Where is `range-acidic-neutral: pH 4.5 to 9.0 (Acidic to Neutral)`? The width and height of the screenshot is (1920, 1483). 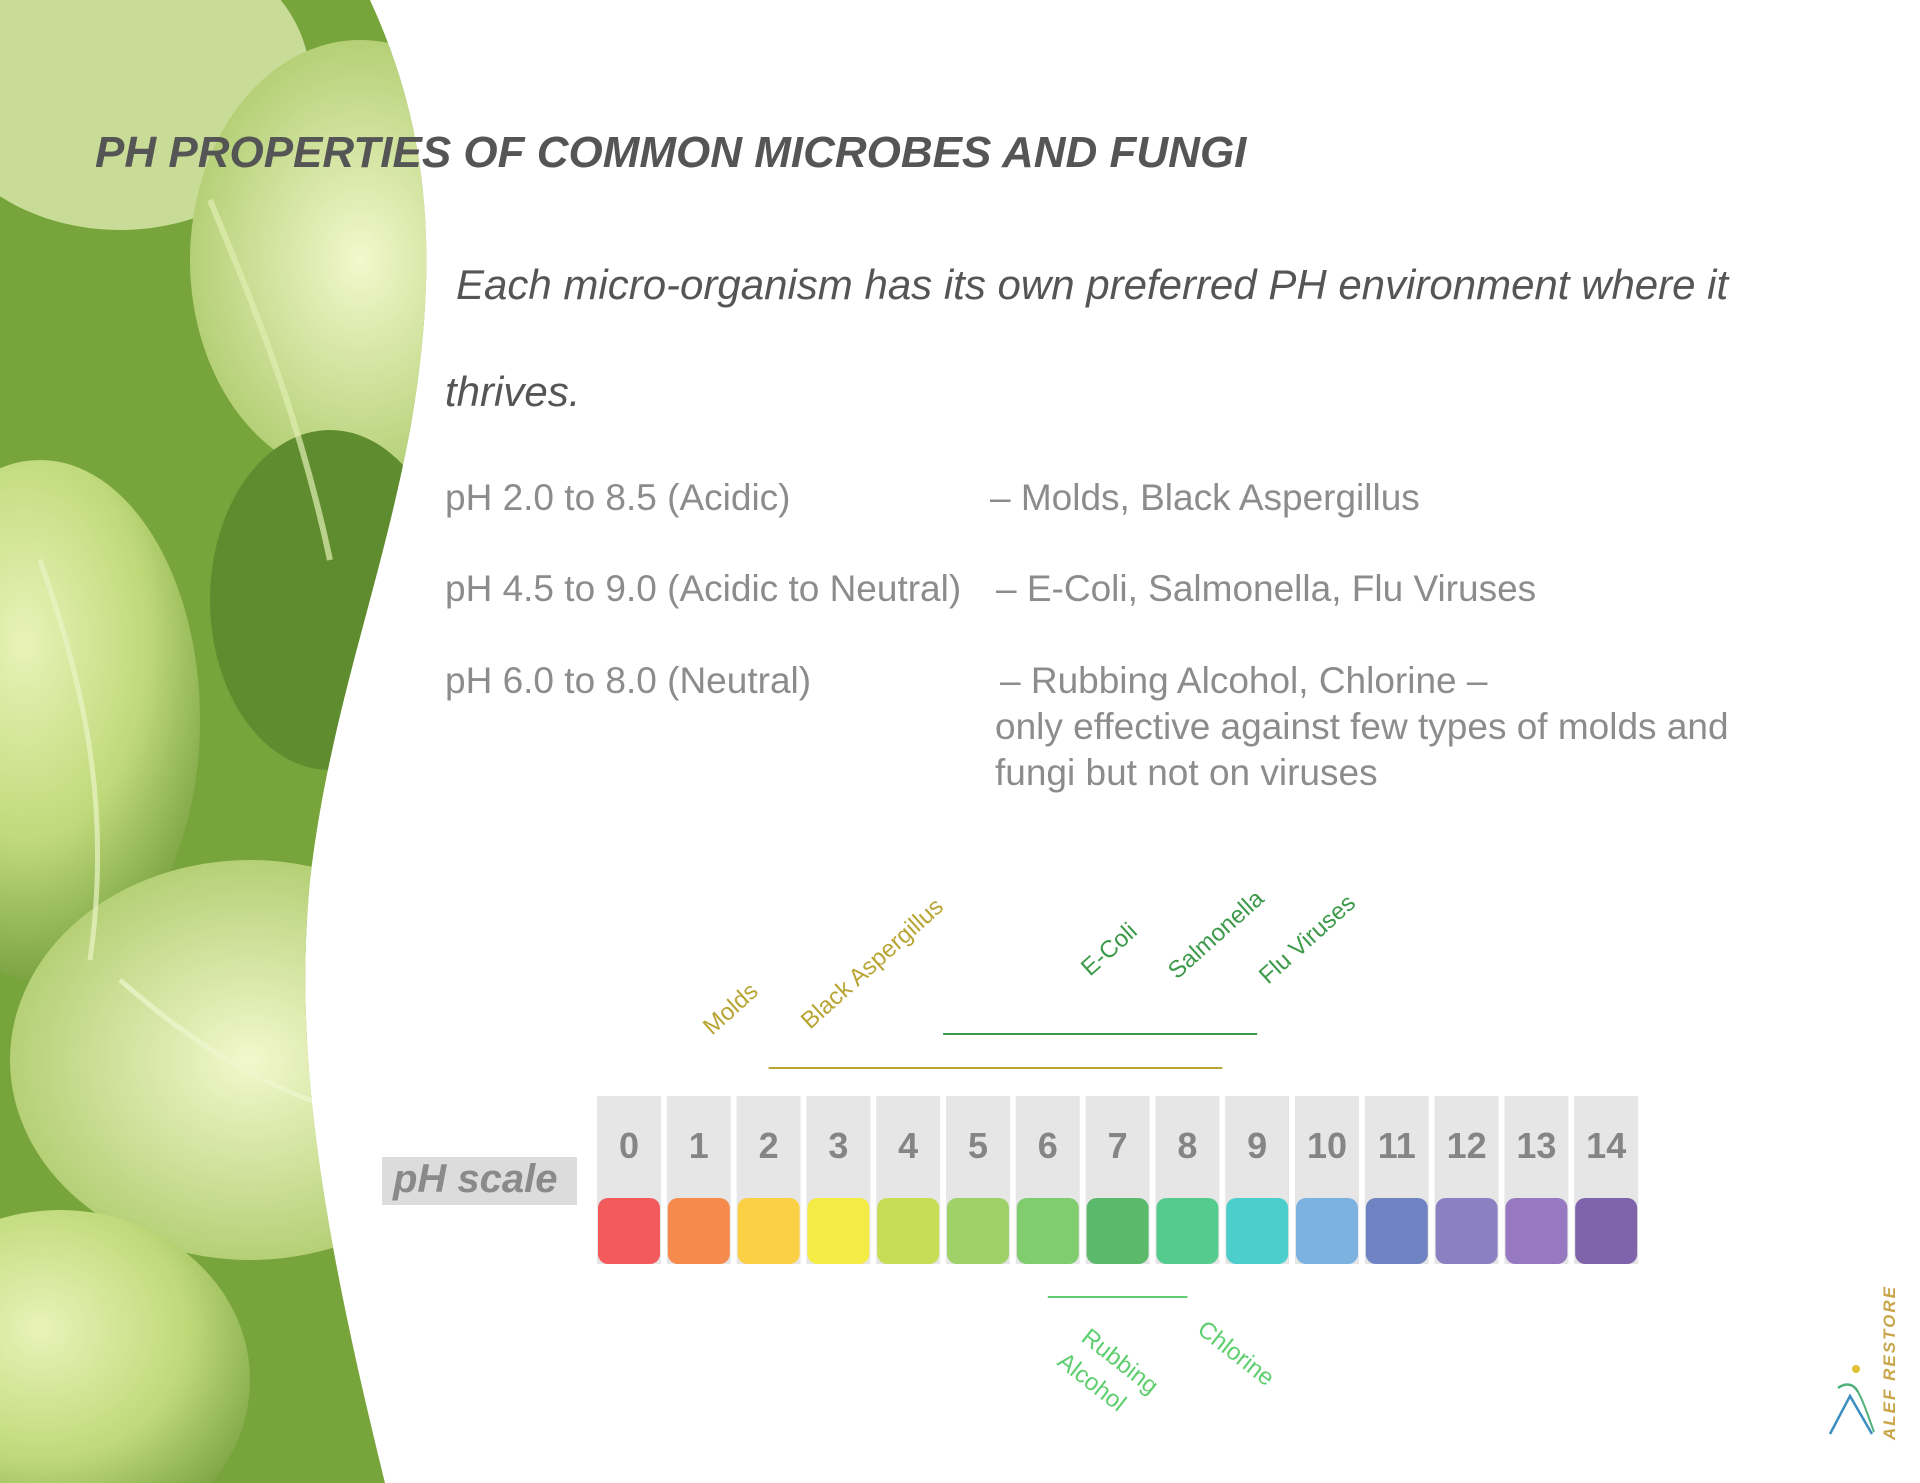
range-acidic-neutral: pH 4.5 to 9.0 (Acidic to Neutral) is located at coordinates (703, 588).